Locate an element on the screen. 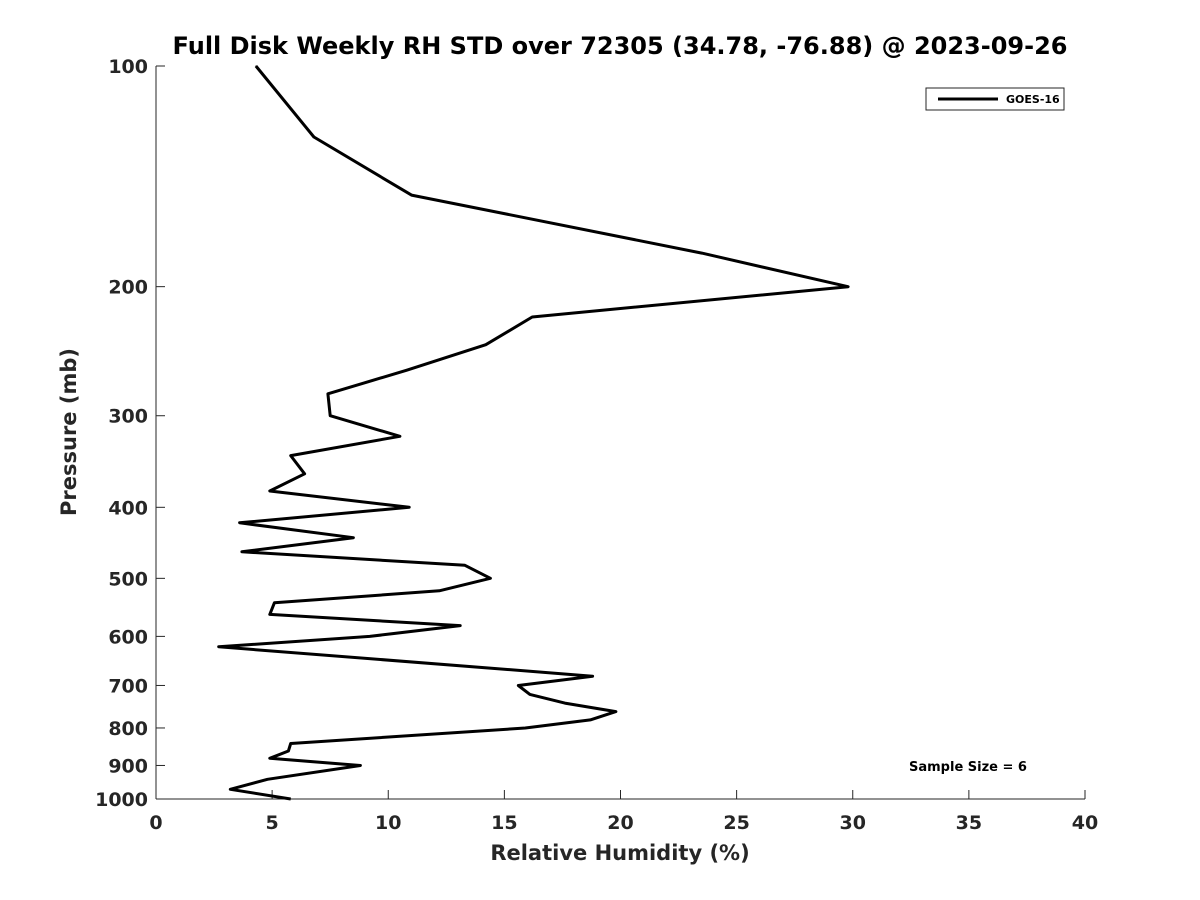 This screenshot has width=1200, height=900. x-tick-label: 0 is located at coordinates (155, 823).